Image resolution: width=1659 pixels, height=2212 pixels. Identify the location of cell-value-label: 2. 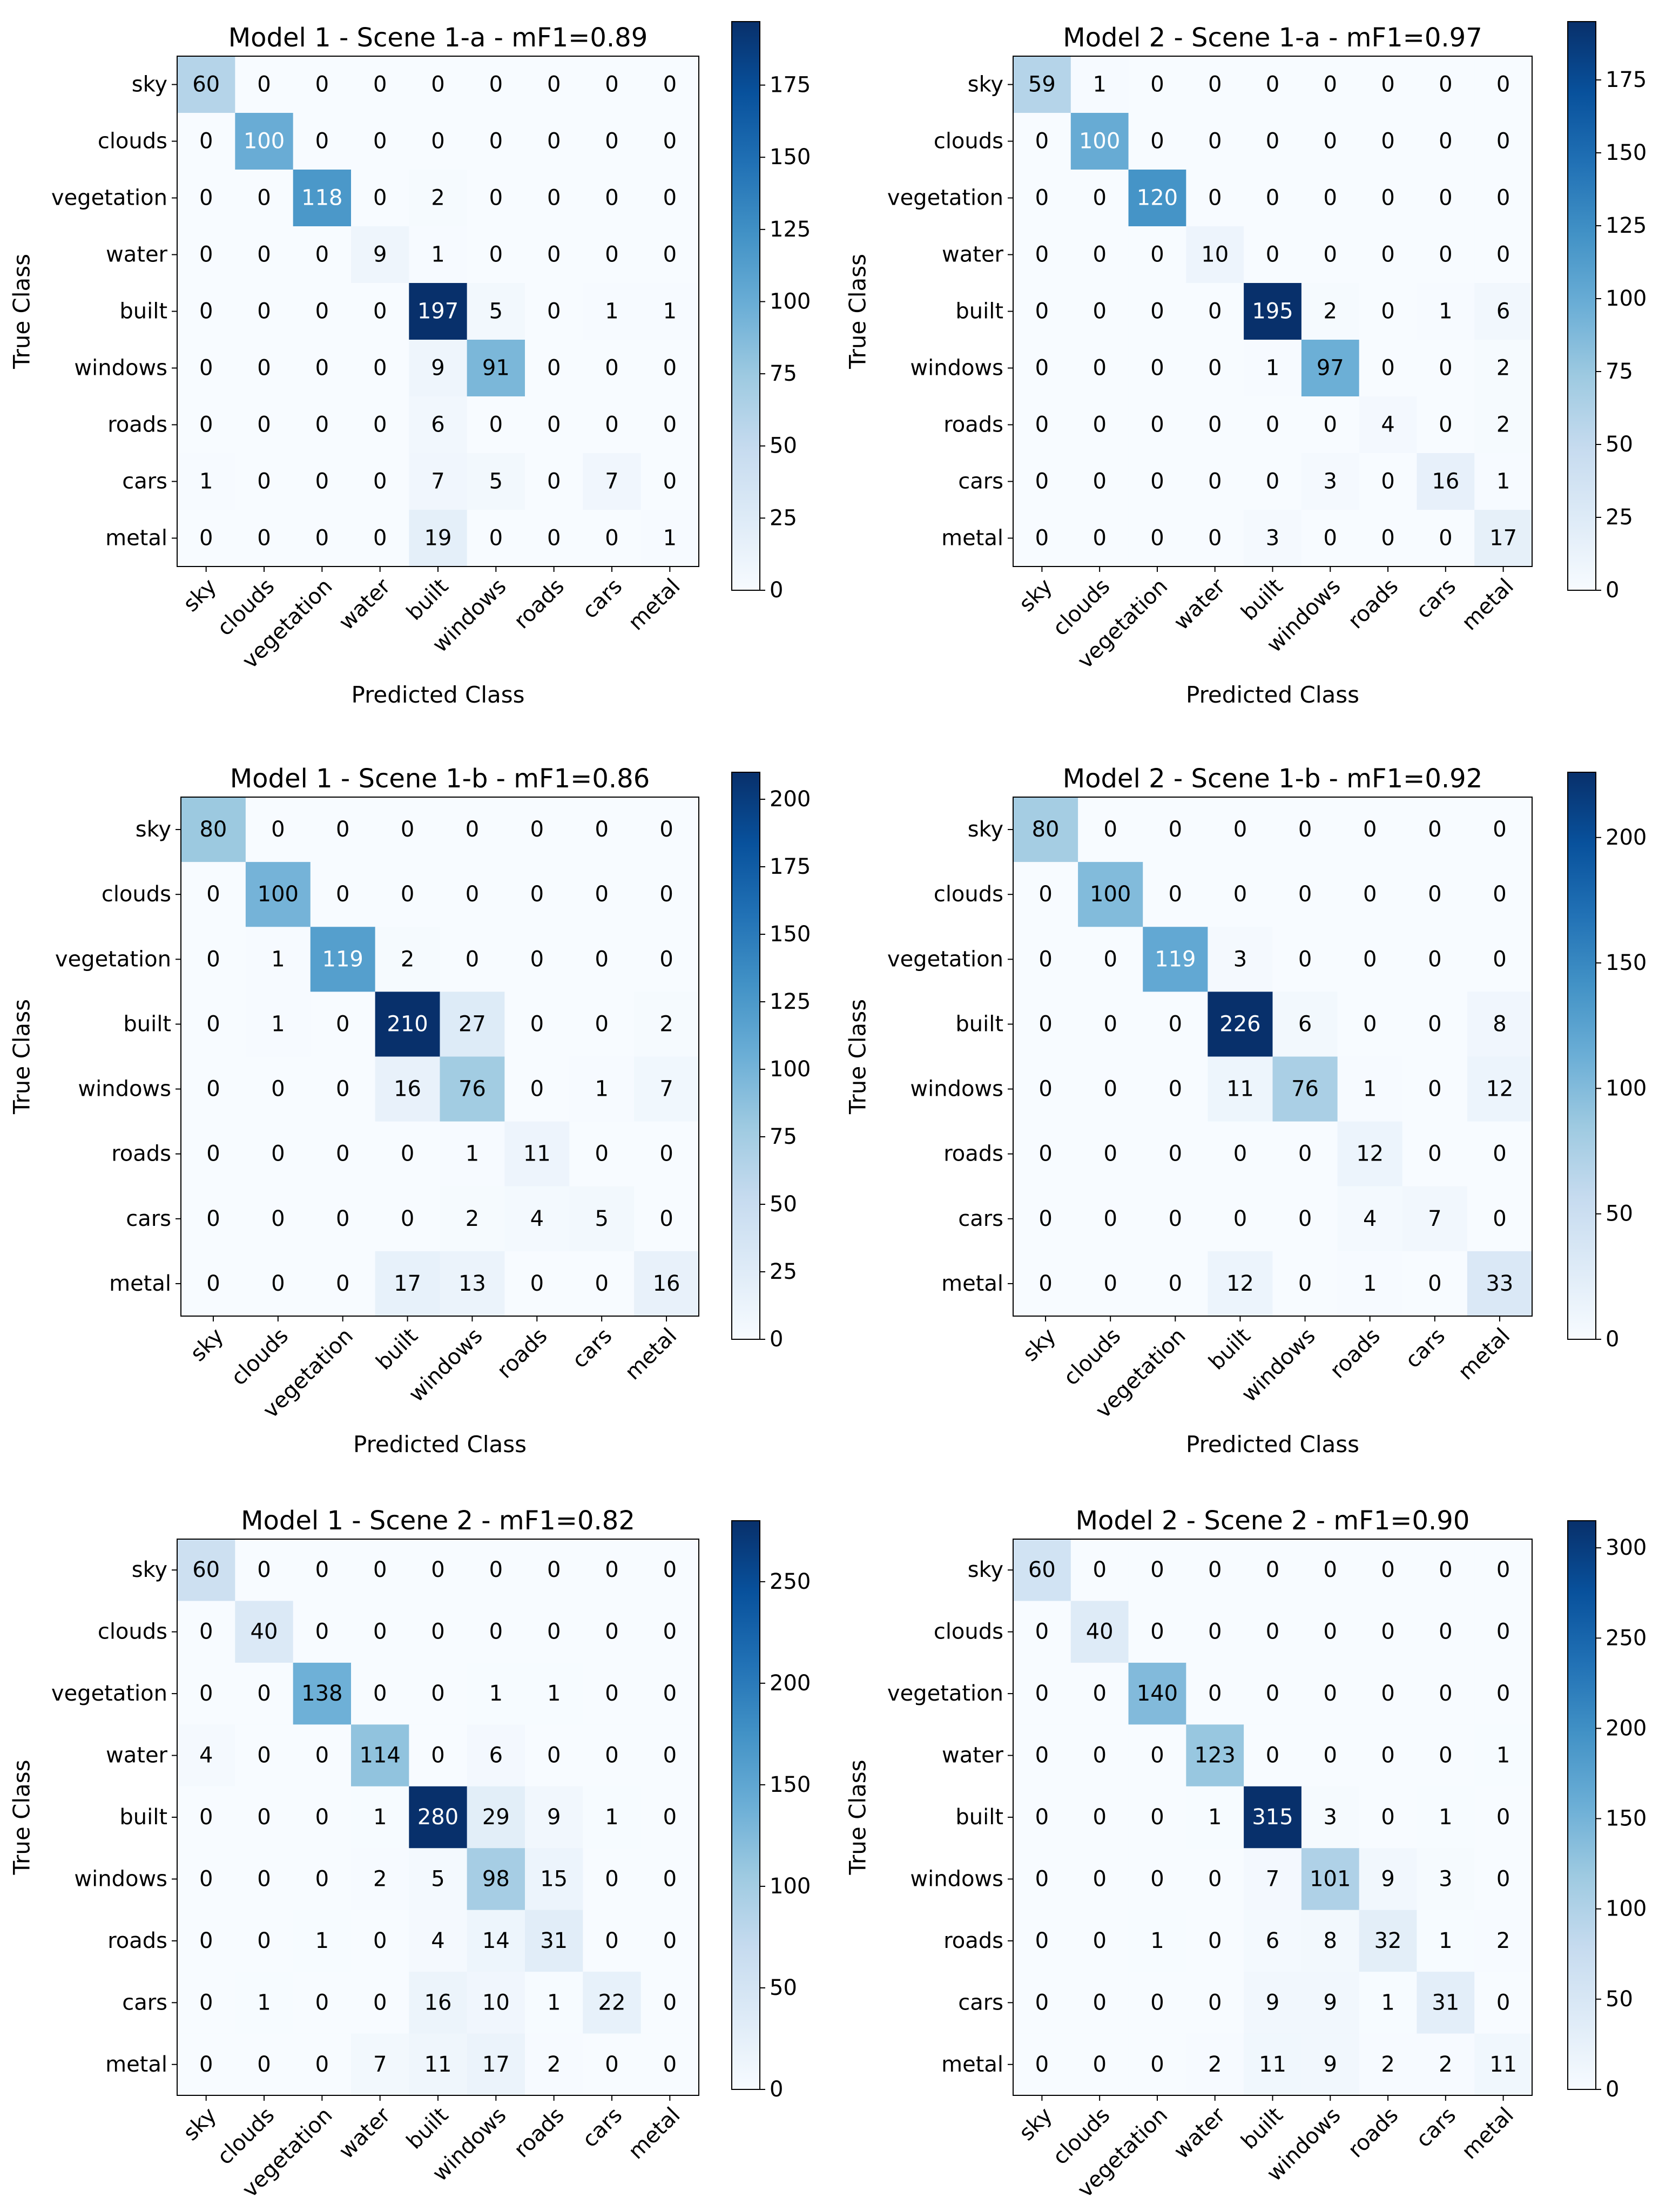
(1330, 311).